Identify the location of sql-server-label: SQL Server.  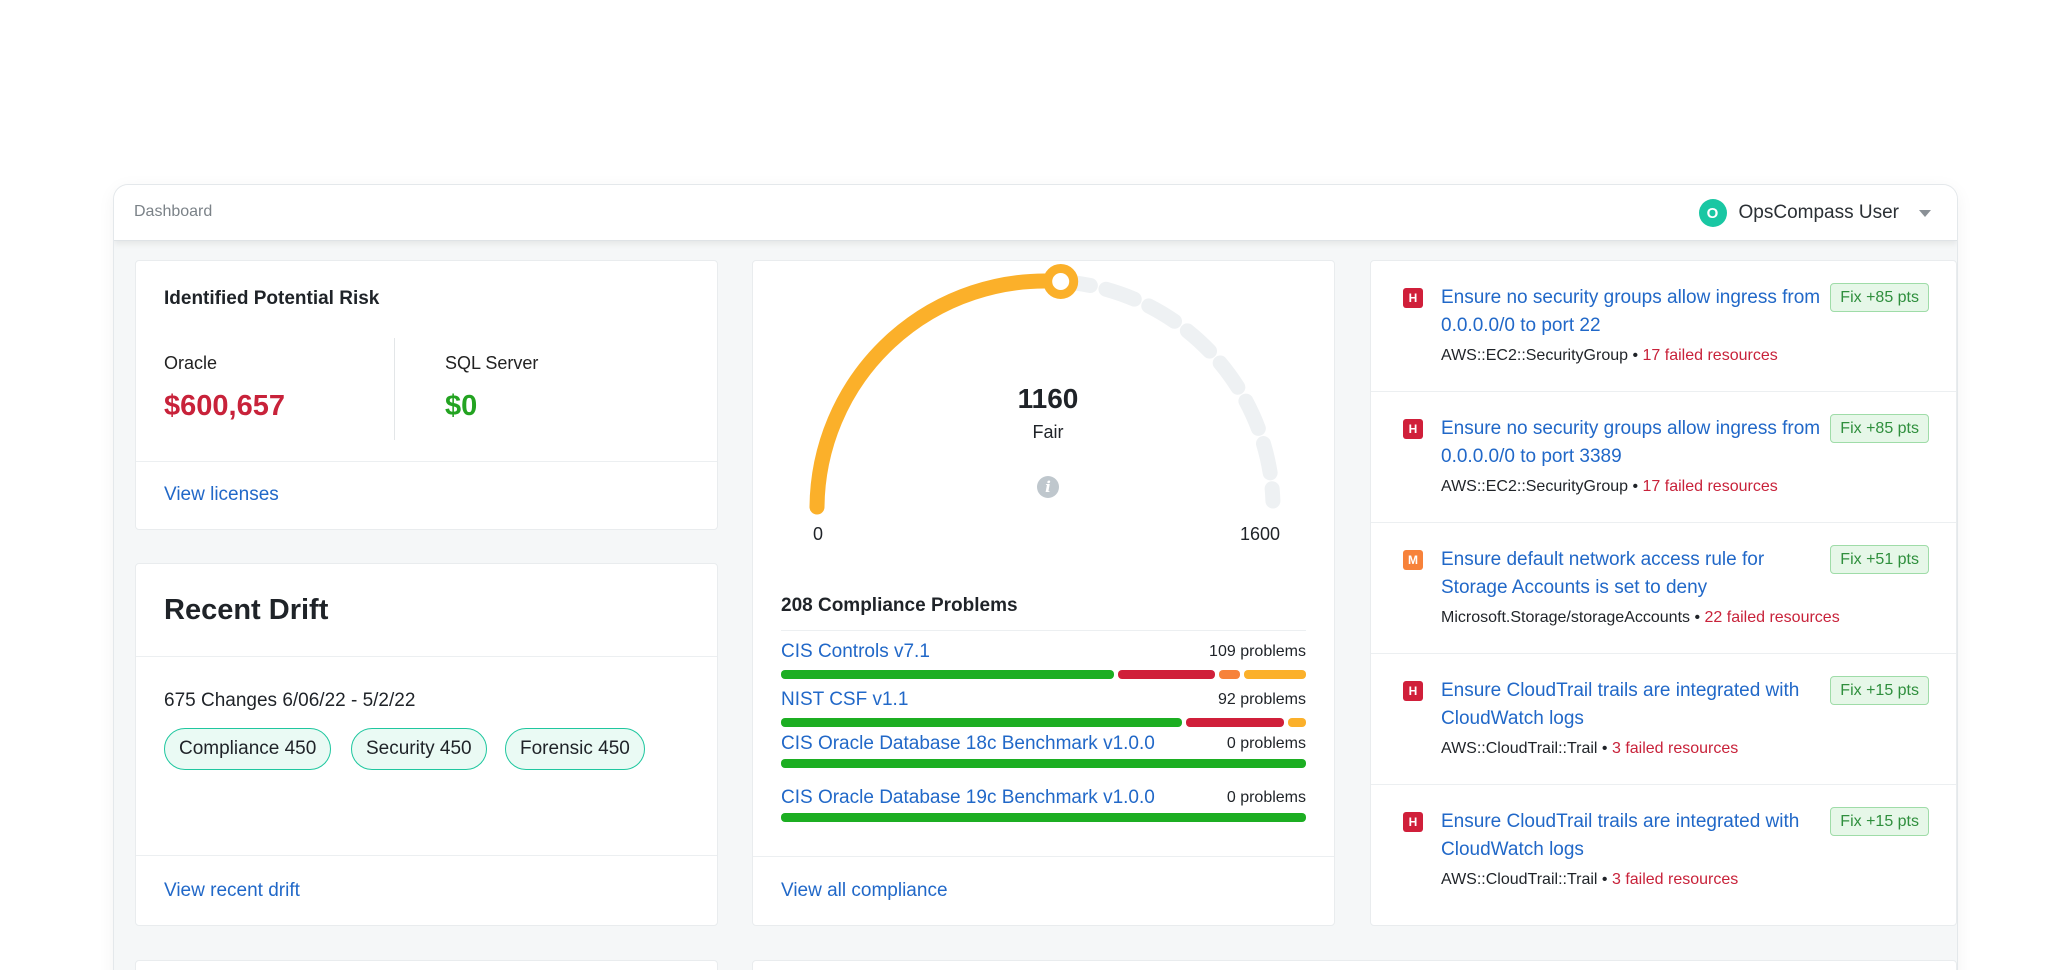
(492, 363).